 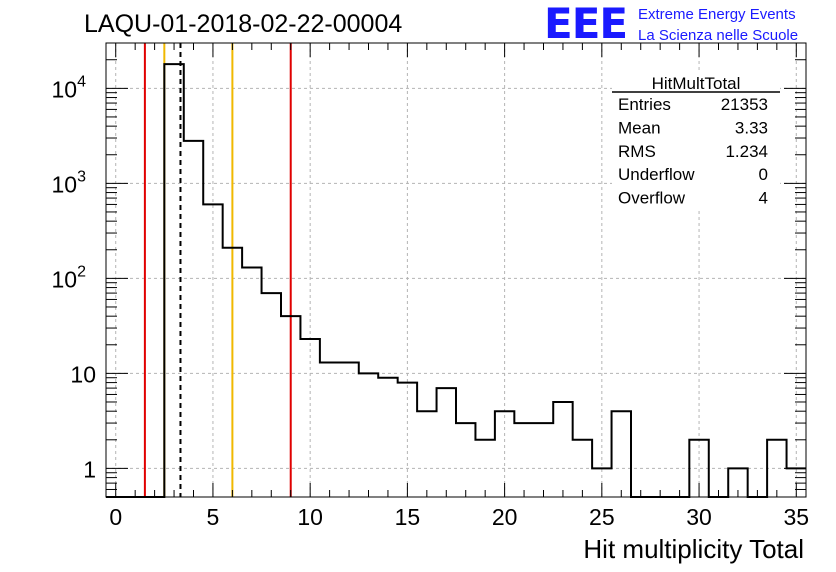 What do you see at coordinates (602, 517) in the screenshot?
I see `x-tick-label: 25` at bounding box center [602, 517].